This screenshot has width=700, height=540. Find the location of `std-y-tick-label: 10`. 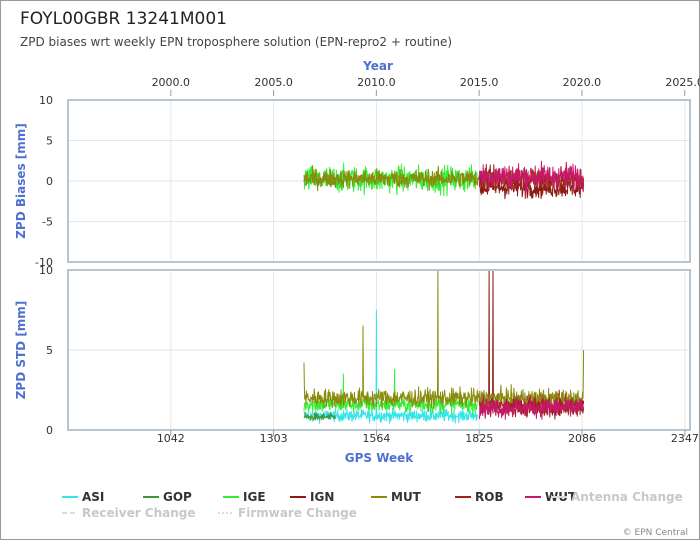

std-y-tick-label: 10 is located at coordinates (46, 270).